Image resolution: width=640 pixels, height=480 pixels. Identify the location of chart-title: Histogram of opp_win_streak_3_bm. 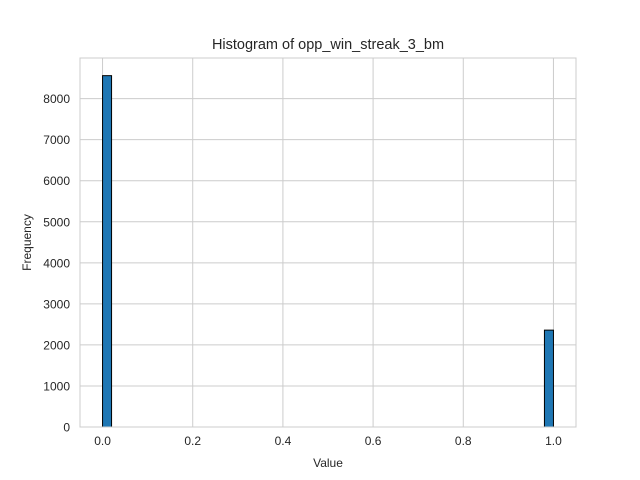
(328, 45).